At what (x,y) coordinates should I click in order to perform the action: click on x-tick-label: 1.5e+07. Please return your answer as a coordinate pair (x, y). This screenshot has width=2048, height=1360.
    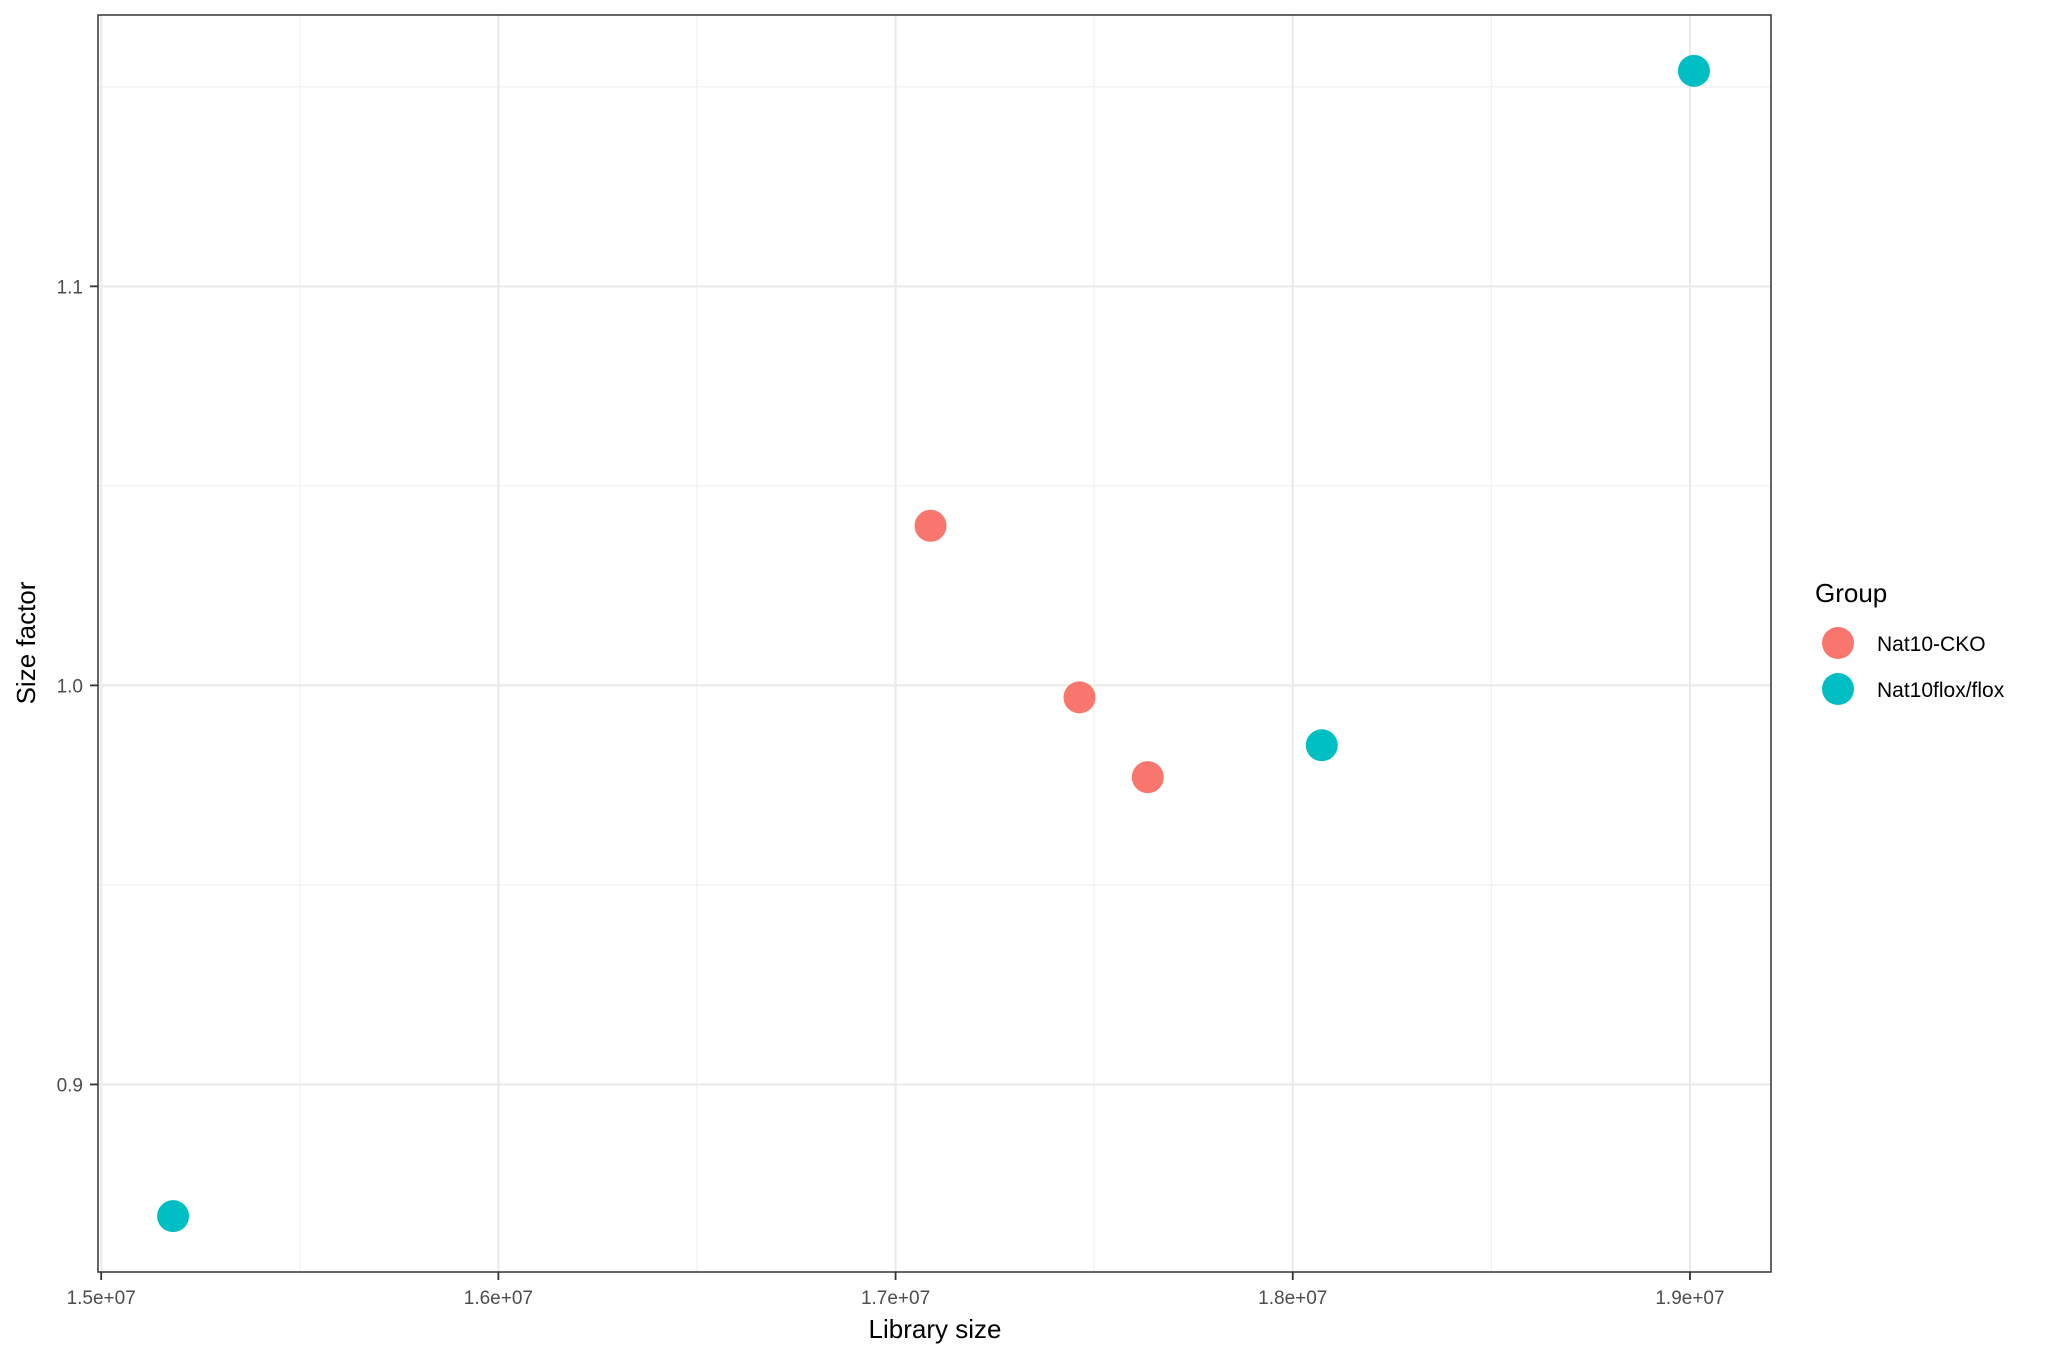
    Looking at the image, I should click on (101, 1298).